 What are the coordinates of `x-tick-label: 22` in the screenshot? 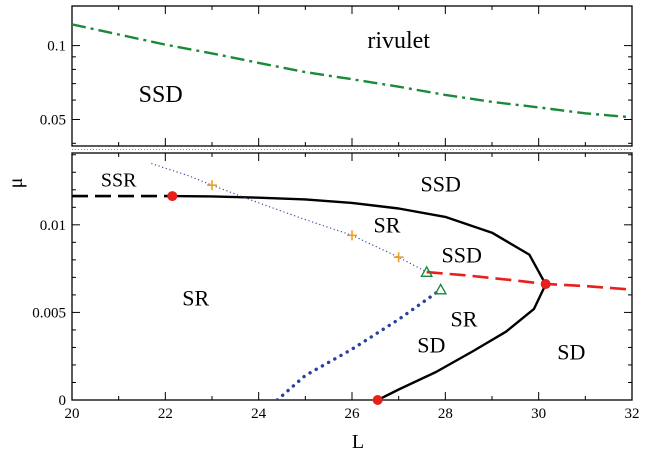 It's located at (165, 414).